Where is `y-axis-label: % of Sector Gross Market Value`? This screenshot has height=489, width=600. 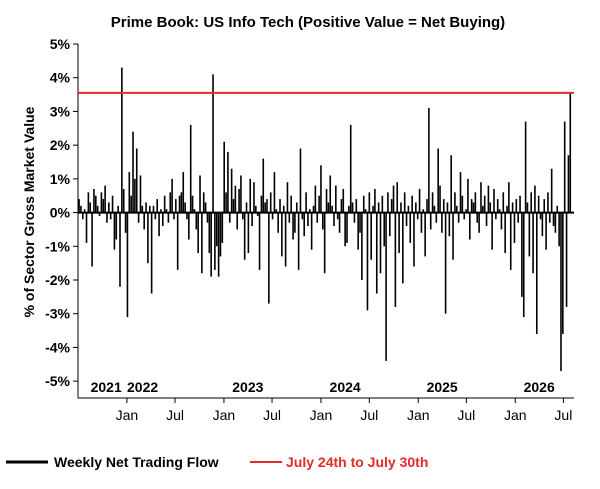
y-axis-label: % of Sector Gross Market Value is located at coordinates (29, 211).